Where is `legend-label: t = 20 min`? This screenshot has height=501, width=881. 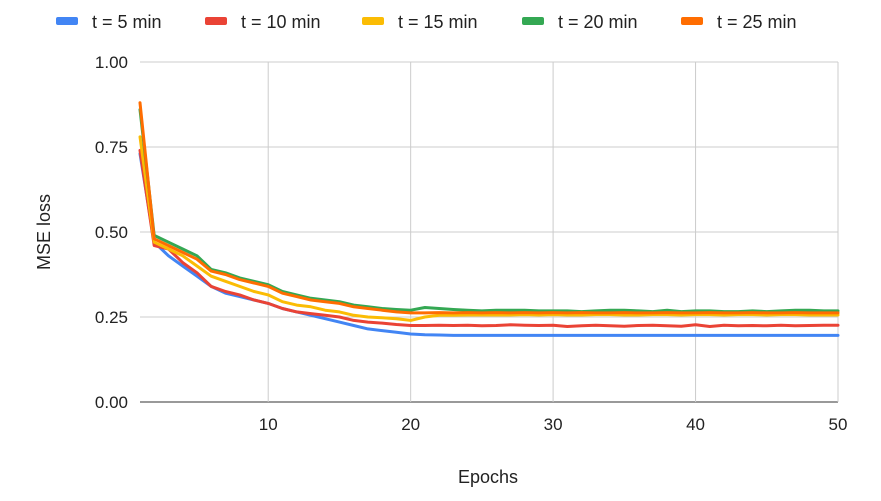
legend-label: t = 20 min is located at coordinates (598, 22).